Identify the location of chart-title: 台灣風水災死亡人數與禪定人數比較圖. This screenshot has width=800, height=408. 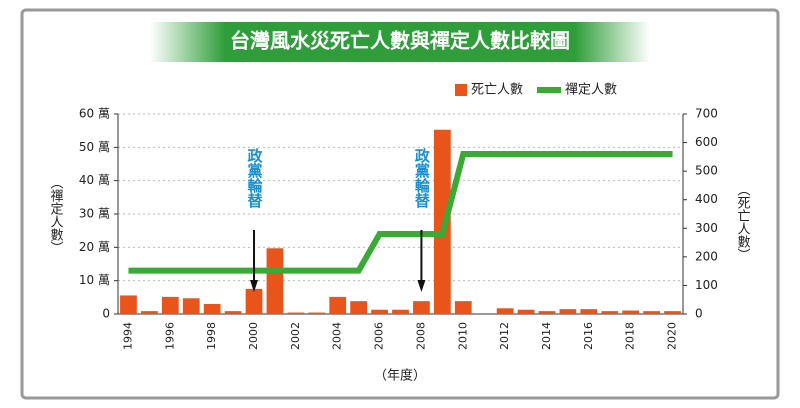
(400, 41).